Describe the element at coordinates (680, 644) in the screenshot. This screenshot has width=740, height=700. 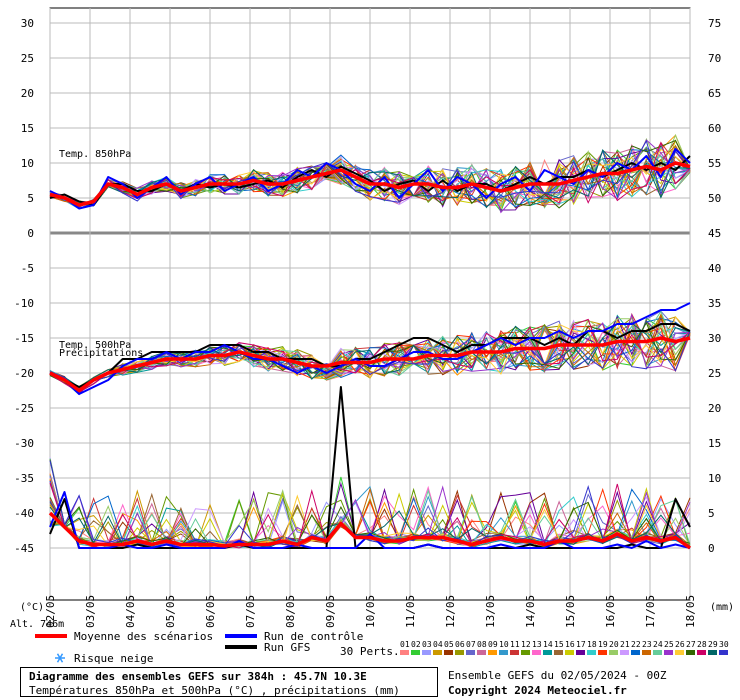
I see `pert-number: 26` at that location.